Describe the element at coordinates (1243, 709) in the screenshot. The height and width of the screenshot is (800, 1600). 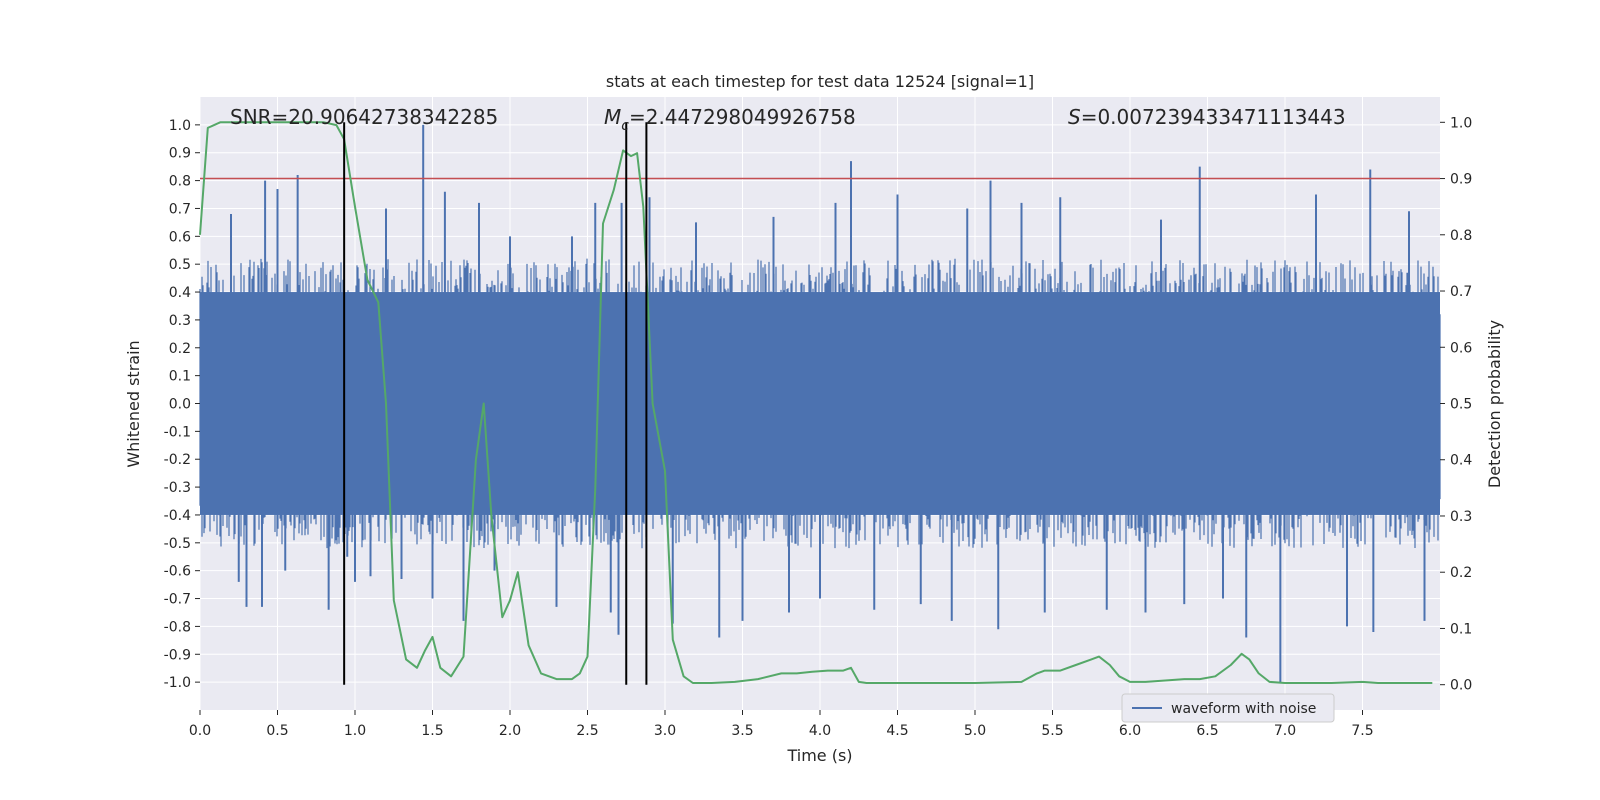
I see `legend-label: waveform with noise` at that location.